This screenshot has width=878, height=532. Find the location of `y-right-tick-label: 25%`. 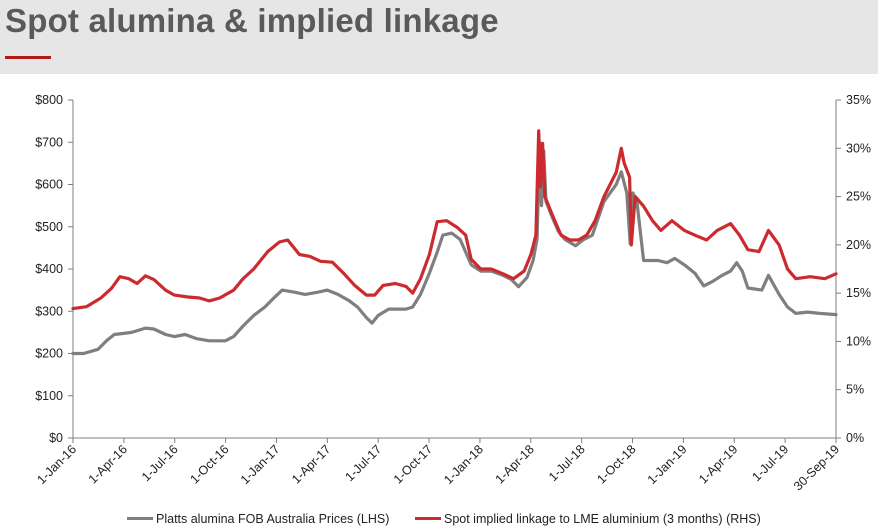

y-right-tick-label: 25% is located at coordinates (858, 197).